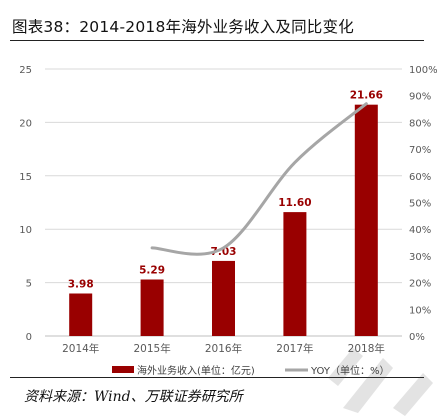 This screenshot has height=418, width=437. I want to click on source-note: 资料来源：Wind、万联证券研究所, so click(133, 397).